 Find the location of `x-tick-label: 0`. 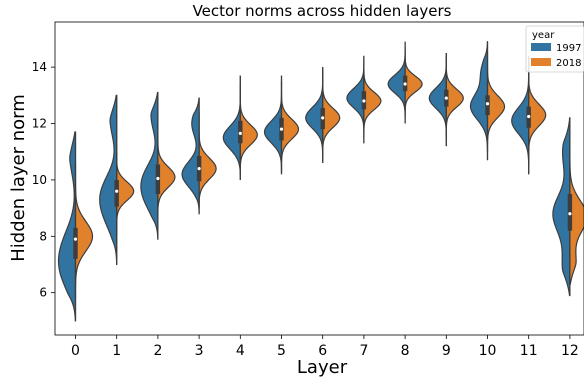

x-tick-label: 0 is located at coordinates (75, 351).